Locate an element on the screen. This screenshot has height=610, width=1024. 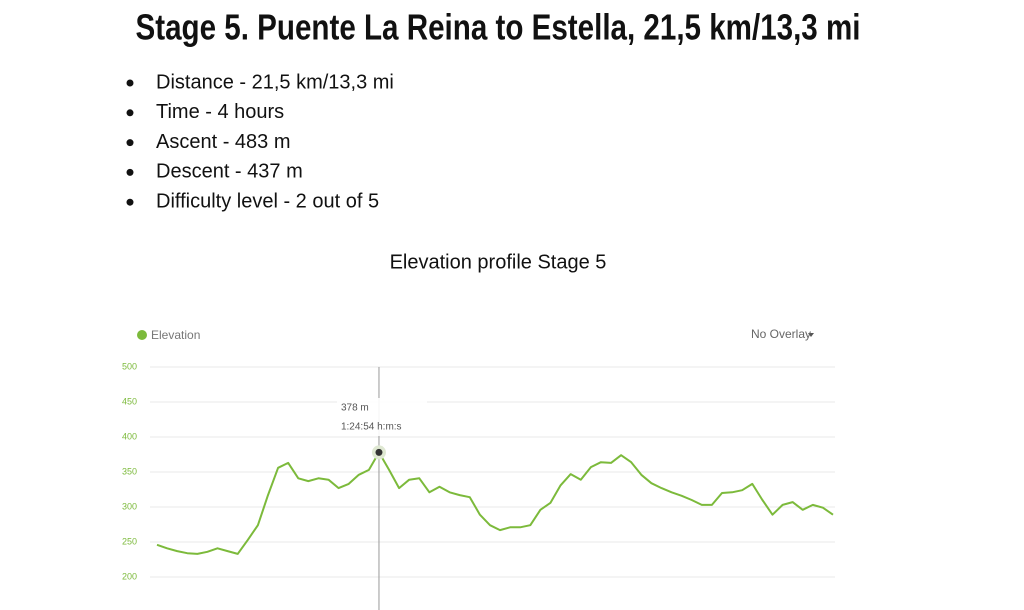
overlay-select: No Overlay is located at coordinates (781, 334).